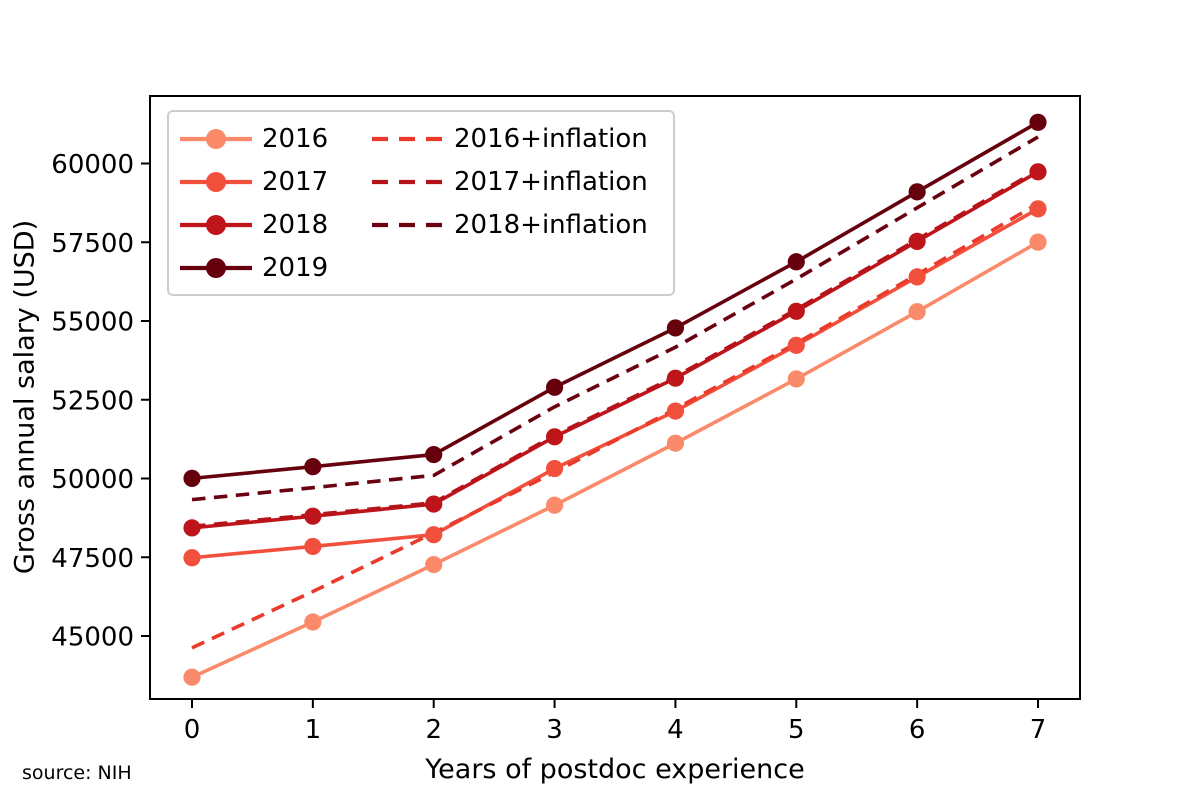  What do you see at coordinates (192, 677) in the screenshot?
I see `marker-2016-x0` at bounding box center [192, 677].